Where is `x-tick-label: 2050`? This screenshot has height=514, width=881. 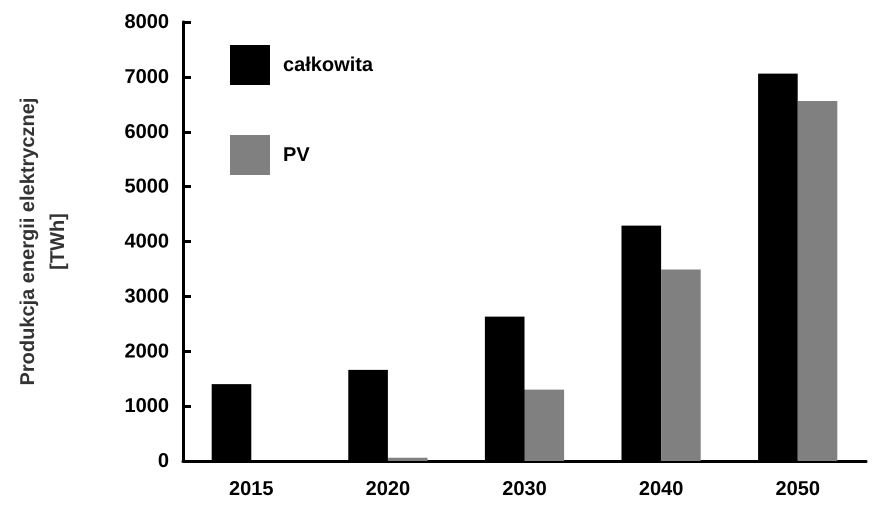 x-tick-label: 2050 is located at coordinates (797, 489).